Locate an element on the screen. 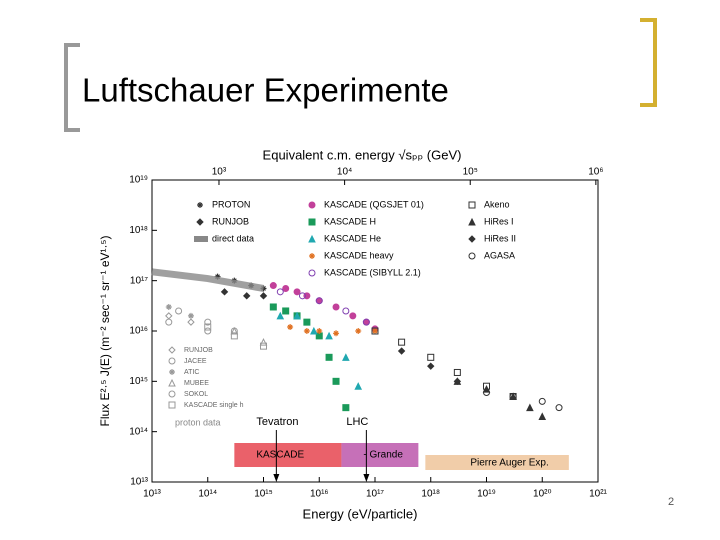 The width and height of the screenshot is (720, 540). legend-label: AGASA is located at coordinates (499, 255).